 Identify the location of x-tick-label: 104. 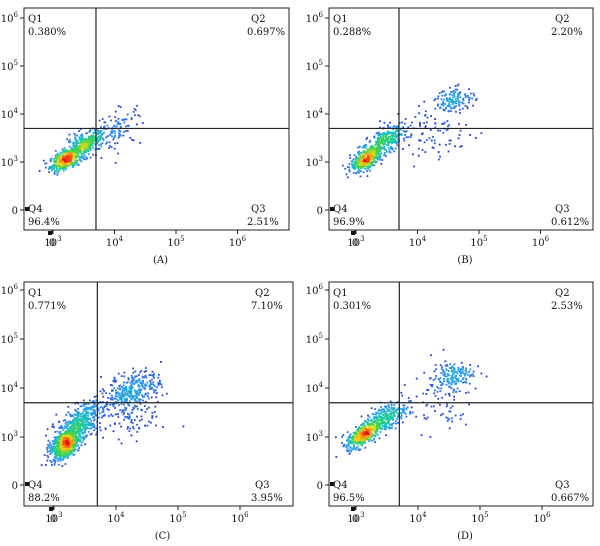
(418, 518).